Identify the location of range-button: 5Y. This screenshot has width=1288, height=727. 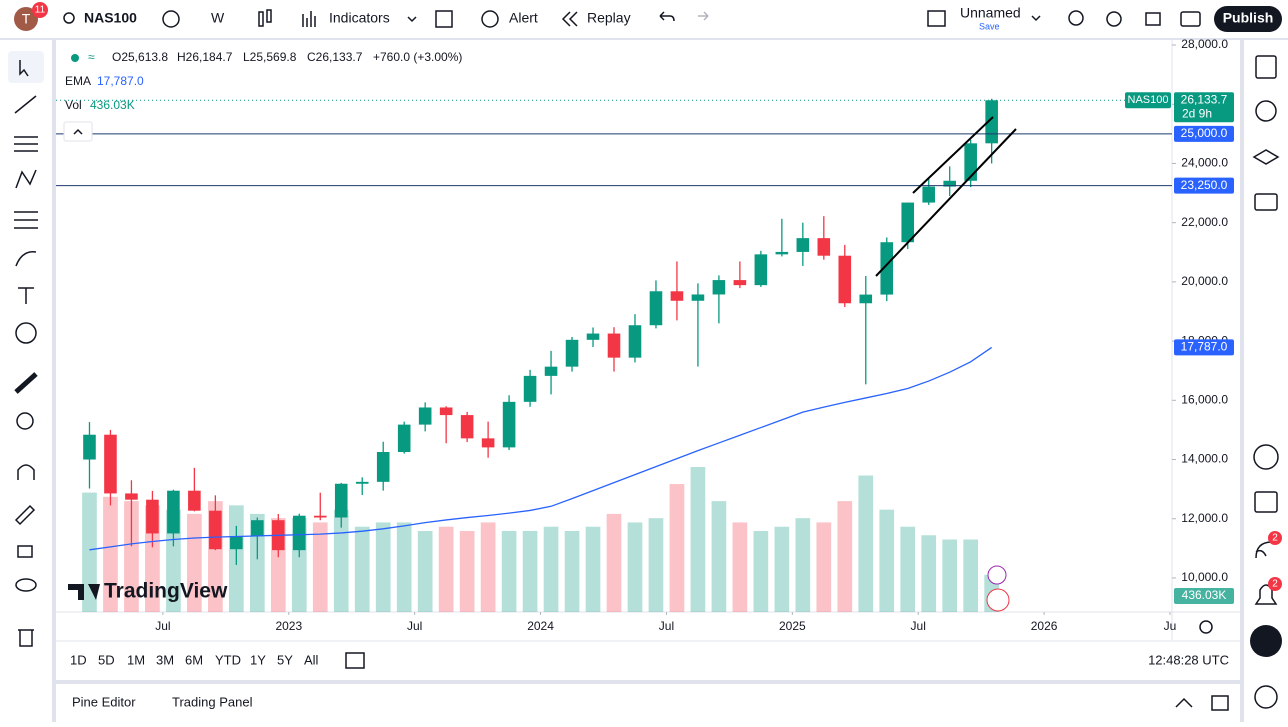
(285, 659).